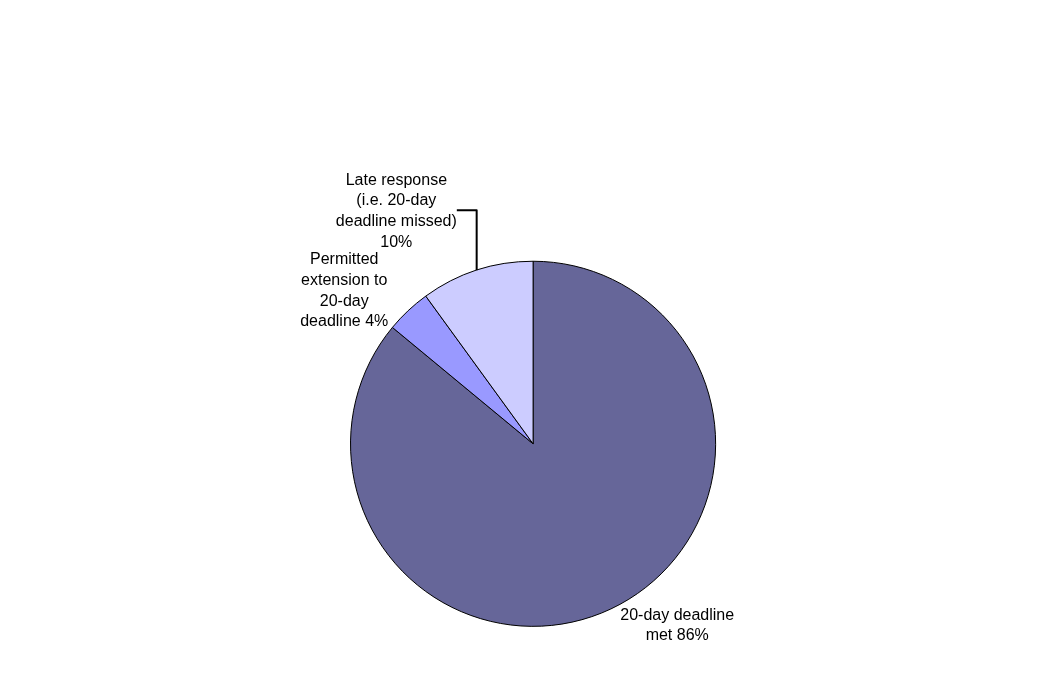  What do you see at coordinates (344, 289) in the screenshot?
I see `slice-label: Permitted extension to 20-day deadline 4%` at bounding box center [344, 289].